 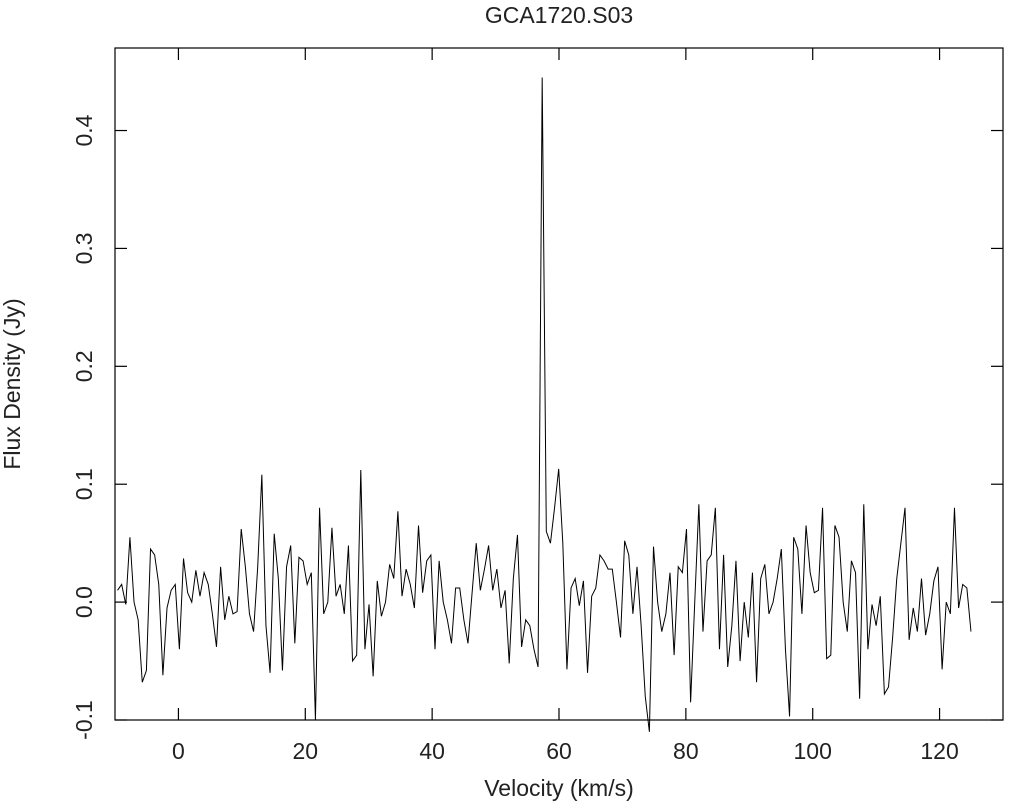 I want to click on x-tick-label: 40, so click(x=432, y=751).